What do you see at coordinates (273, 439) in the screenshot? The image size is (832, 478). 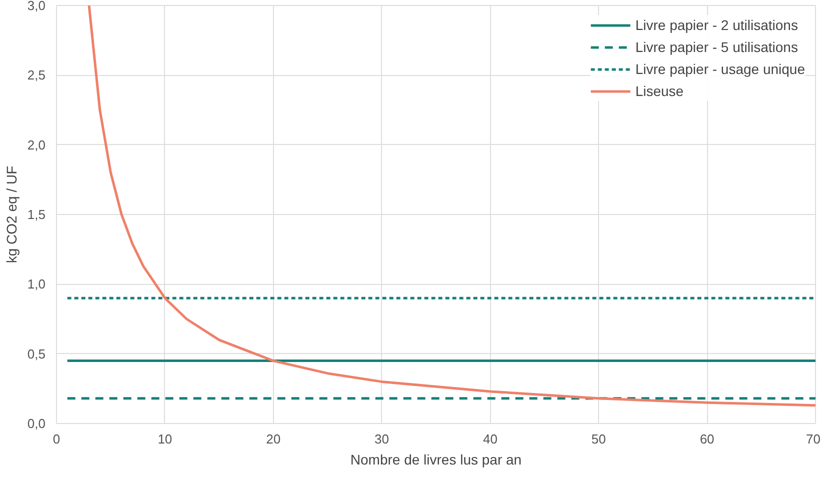 I see `x-tick-label: 20` at bounding box center [273, 439].